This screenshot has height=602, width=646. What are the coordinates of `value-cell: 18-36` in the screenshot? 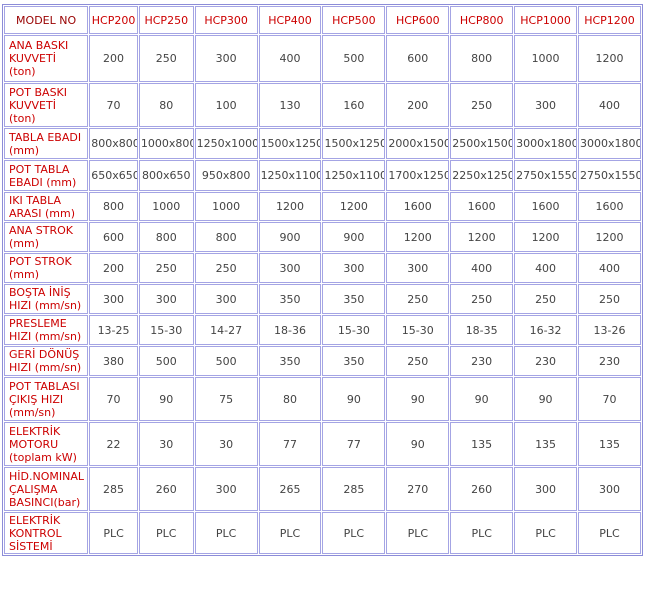 It's located at (290, 330).